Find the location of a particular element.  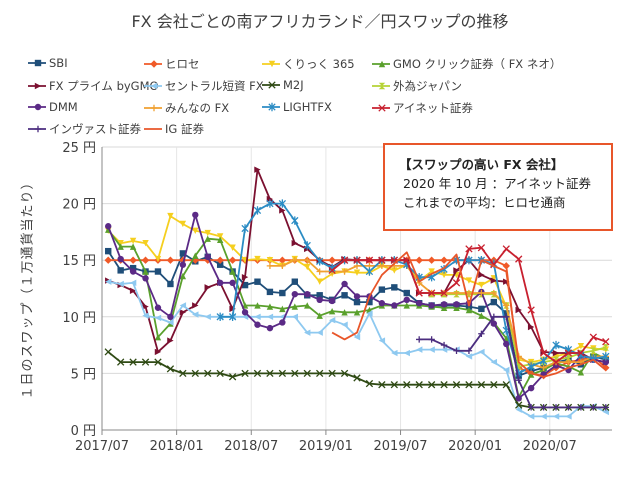

chart-title: FX 会社ごとの南アフリカランド／円スワップの推移 is located at coordinates (320, 21).